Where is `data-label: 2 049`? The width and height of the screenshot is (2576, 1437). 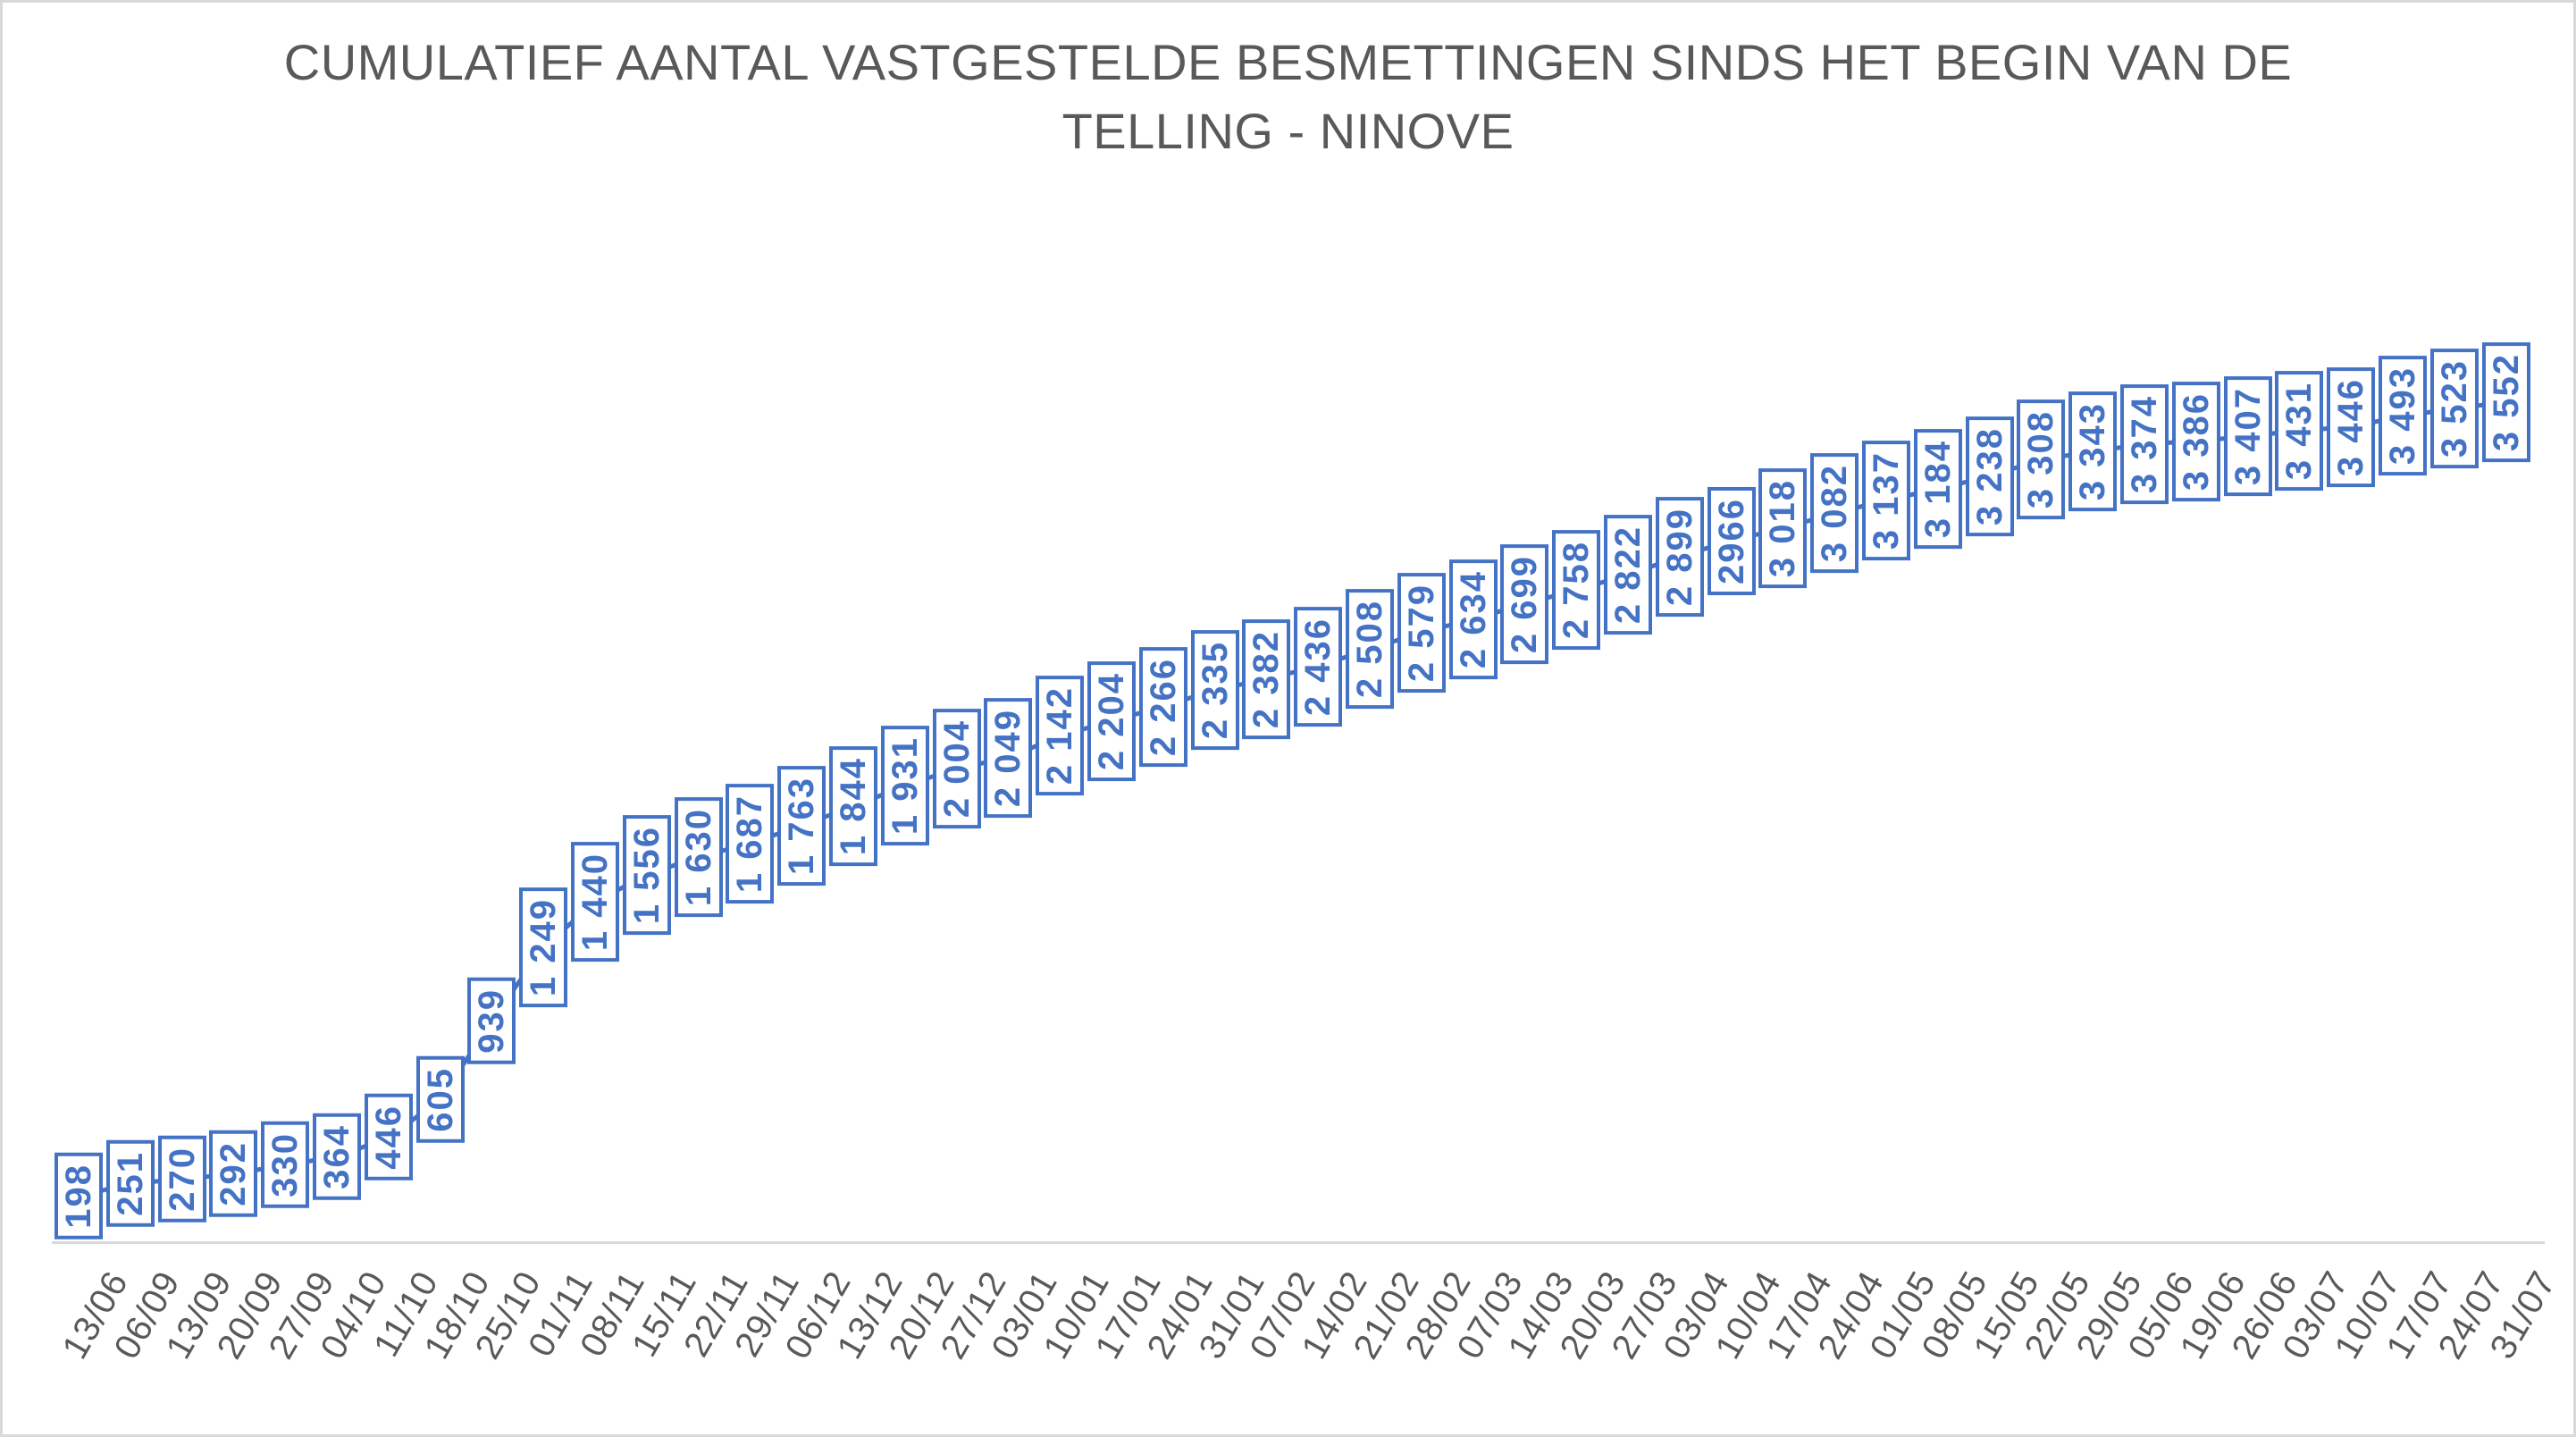
data-label: 2 049 is located at coordinates (1008, 758).